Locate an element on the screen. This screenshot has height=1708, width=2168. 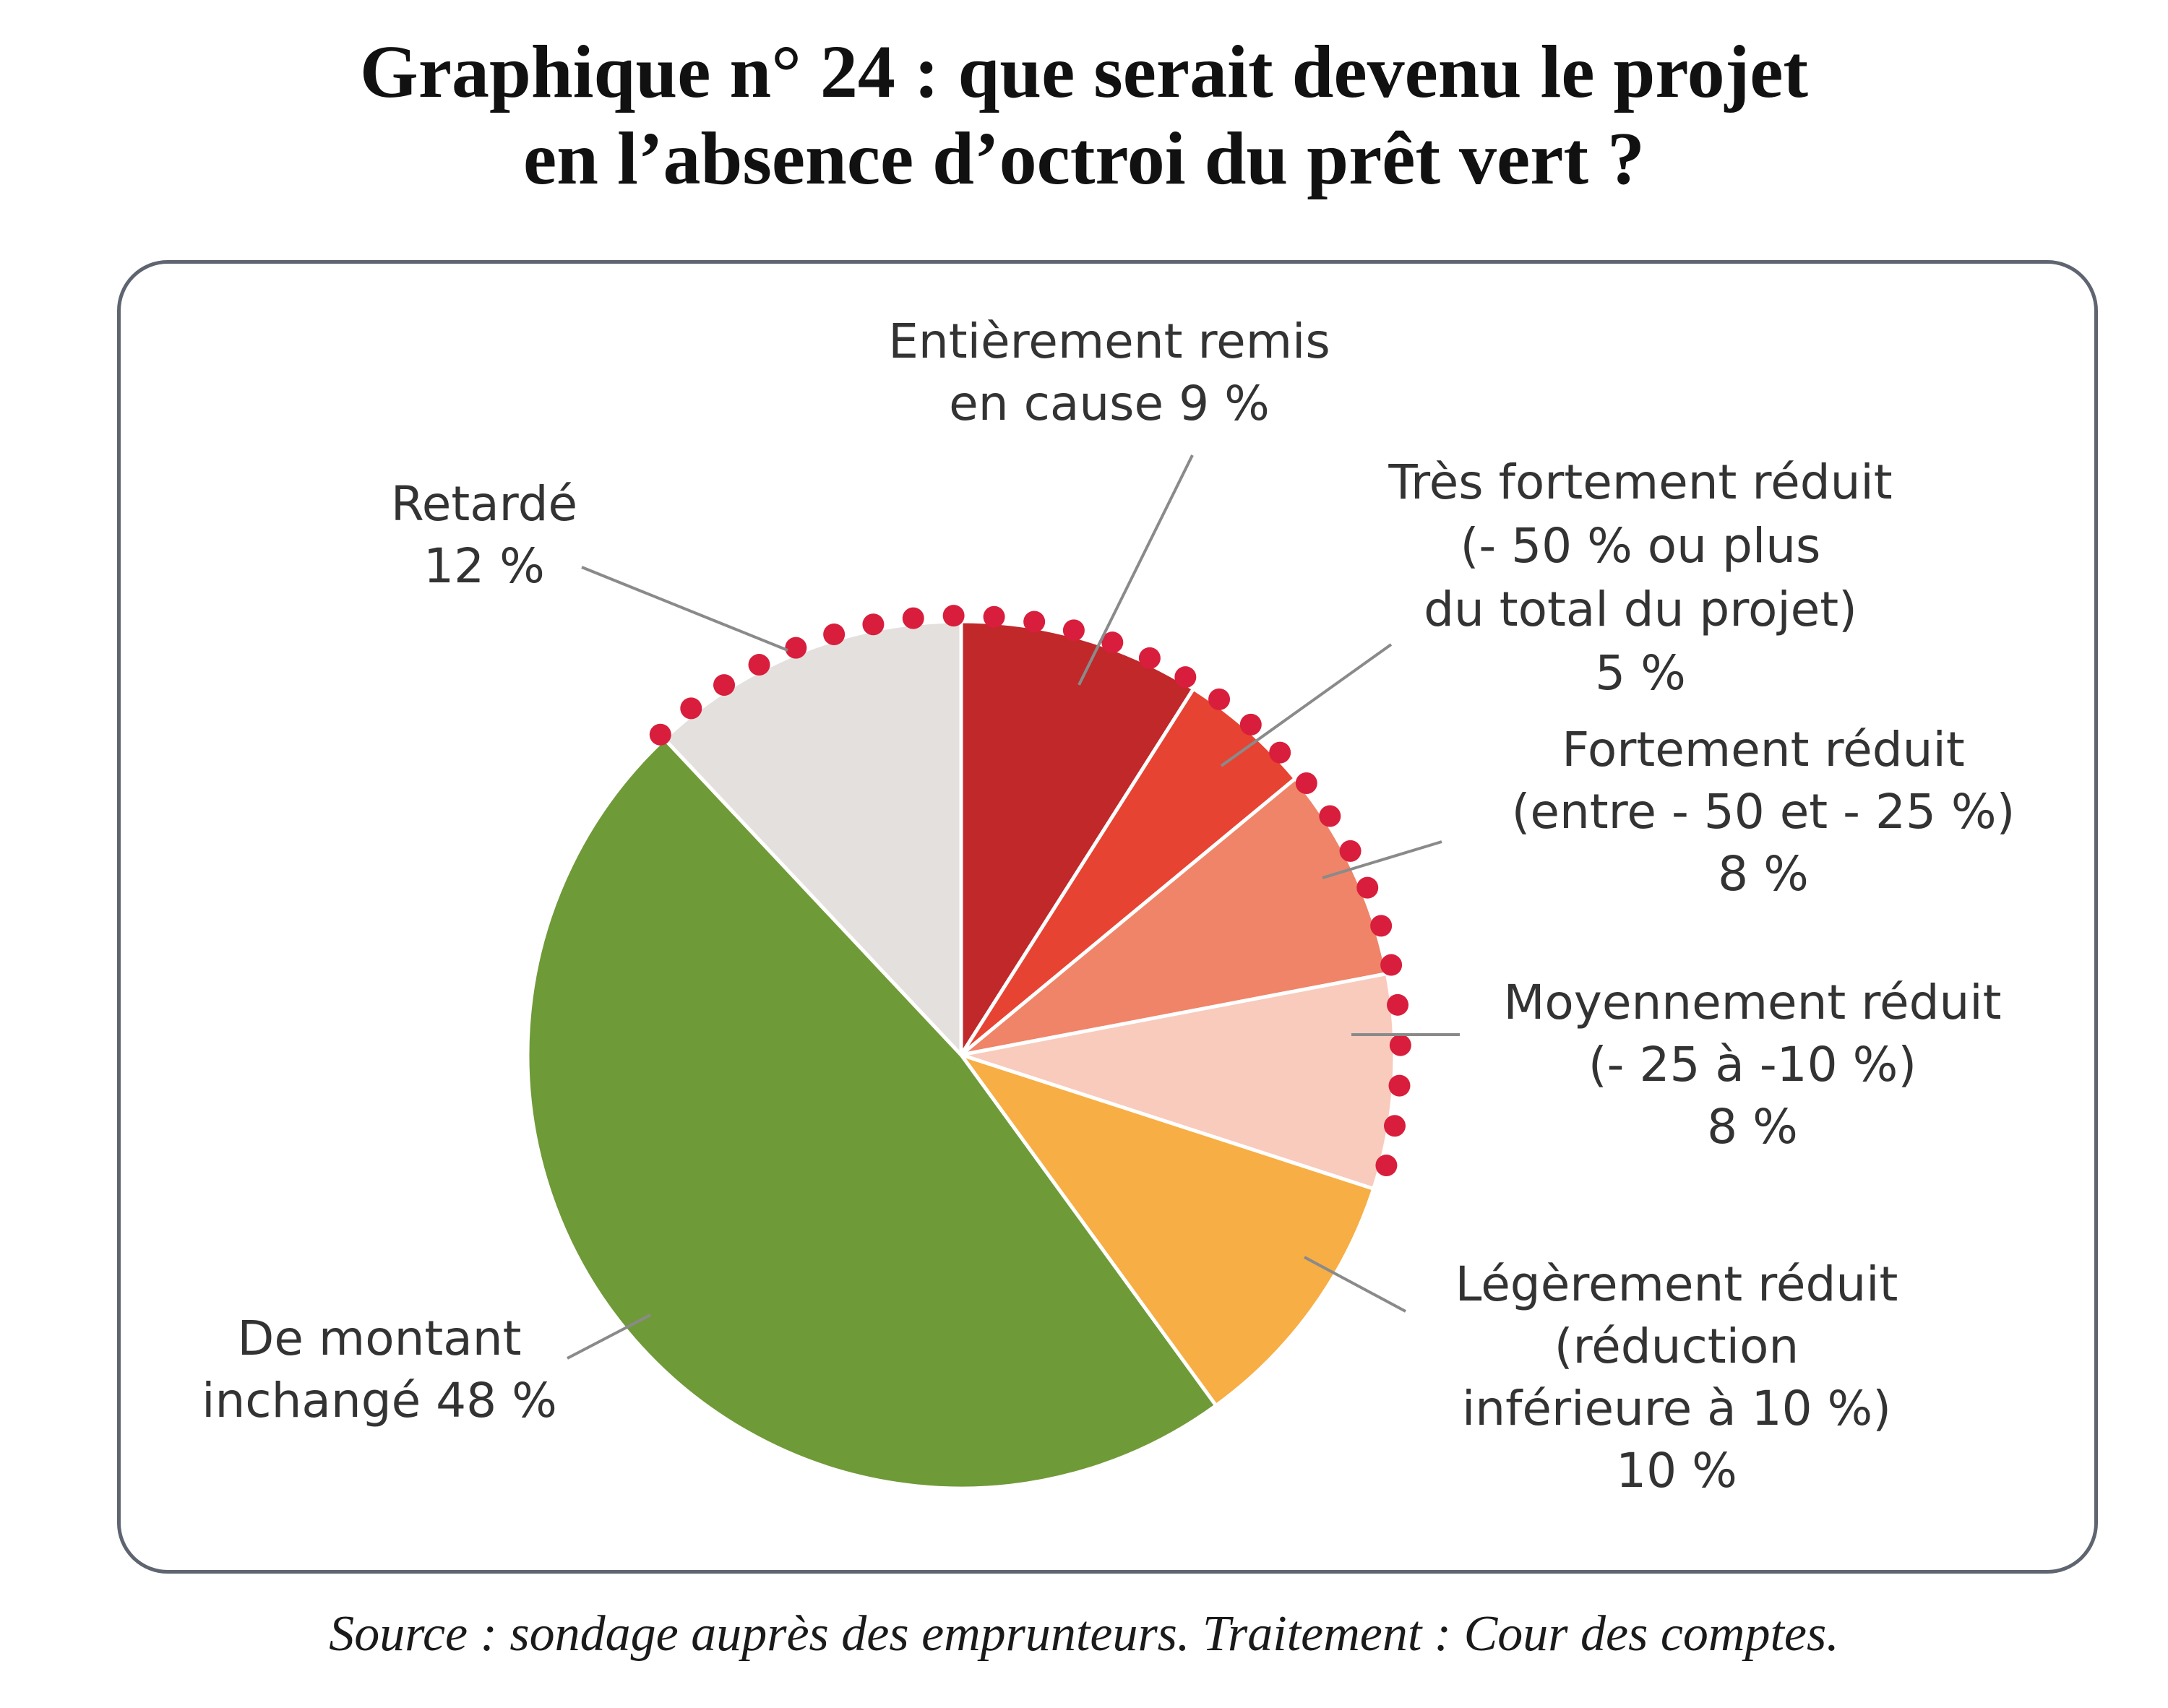
slice-label-4: Moyennement réduit (- 25 à -10 %) 8 % is located at coordinates (1752, 1065).